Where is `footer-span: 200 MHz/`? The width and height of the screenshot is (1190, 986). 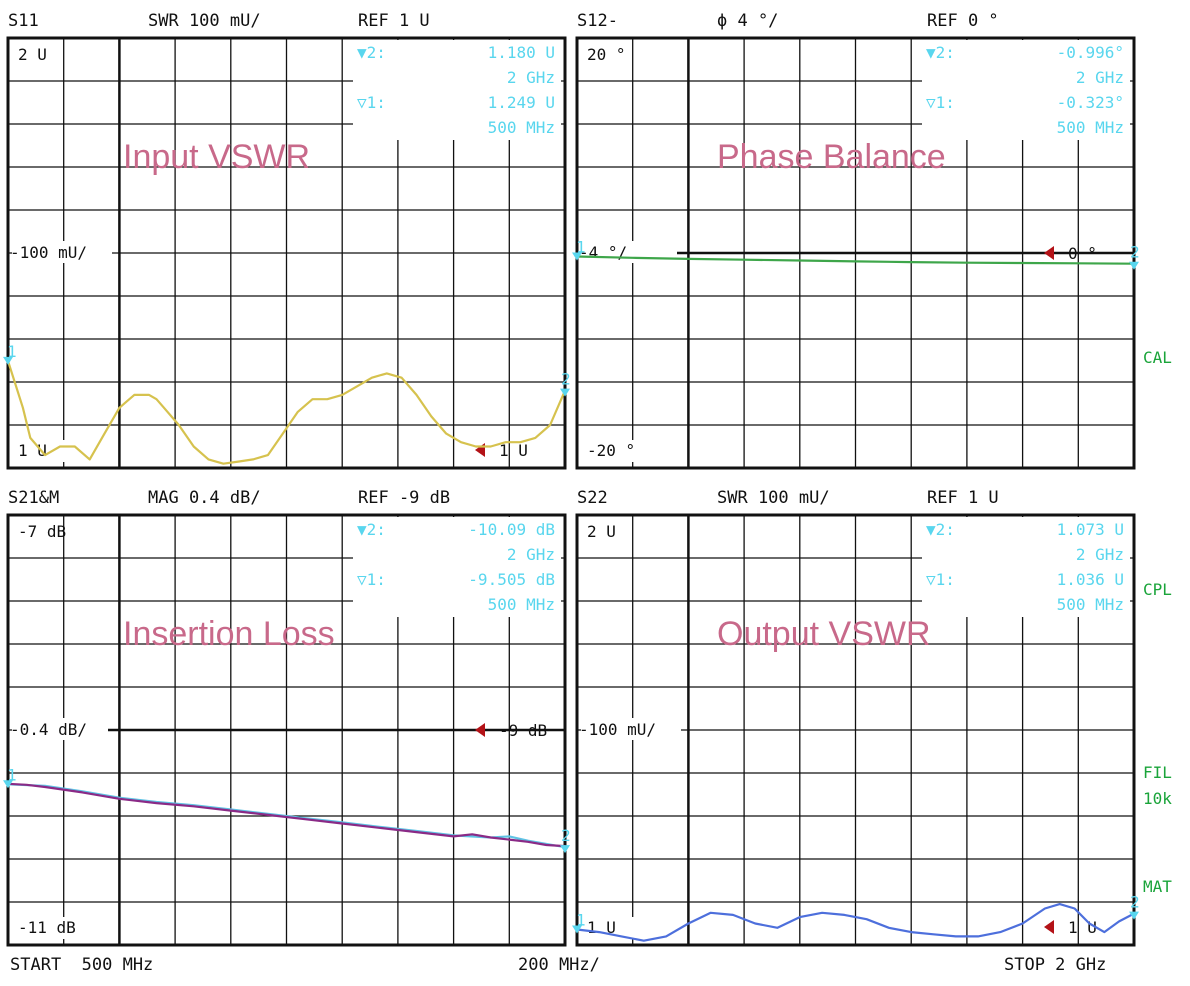 footer-span: 200 MHz/ is located at coordinates (559, 965).